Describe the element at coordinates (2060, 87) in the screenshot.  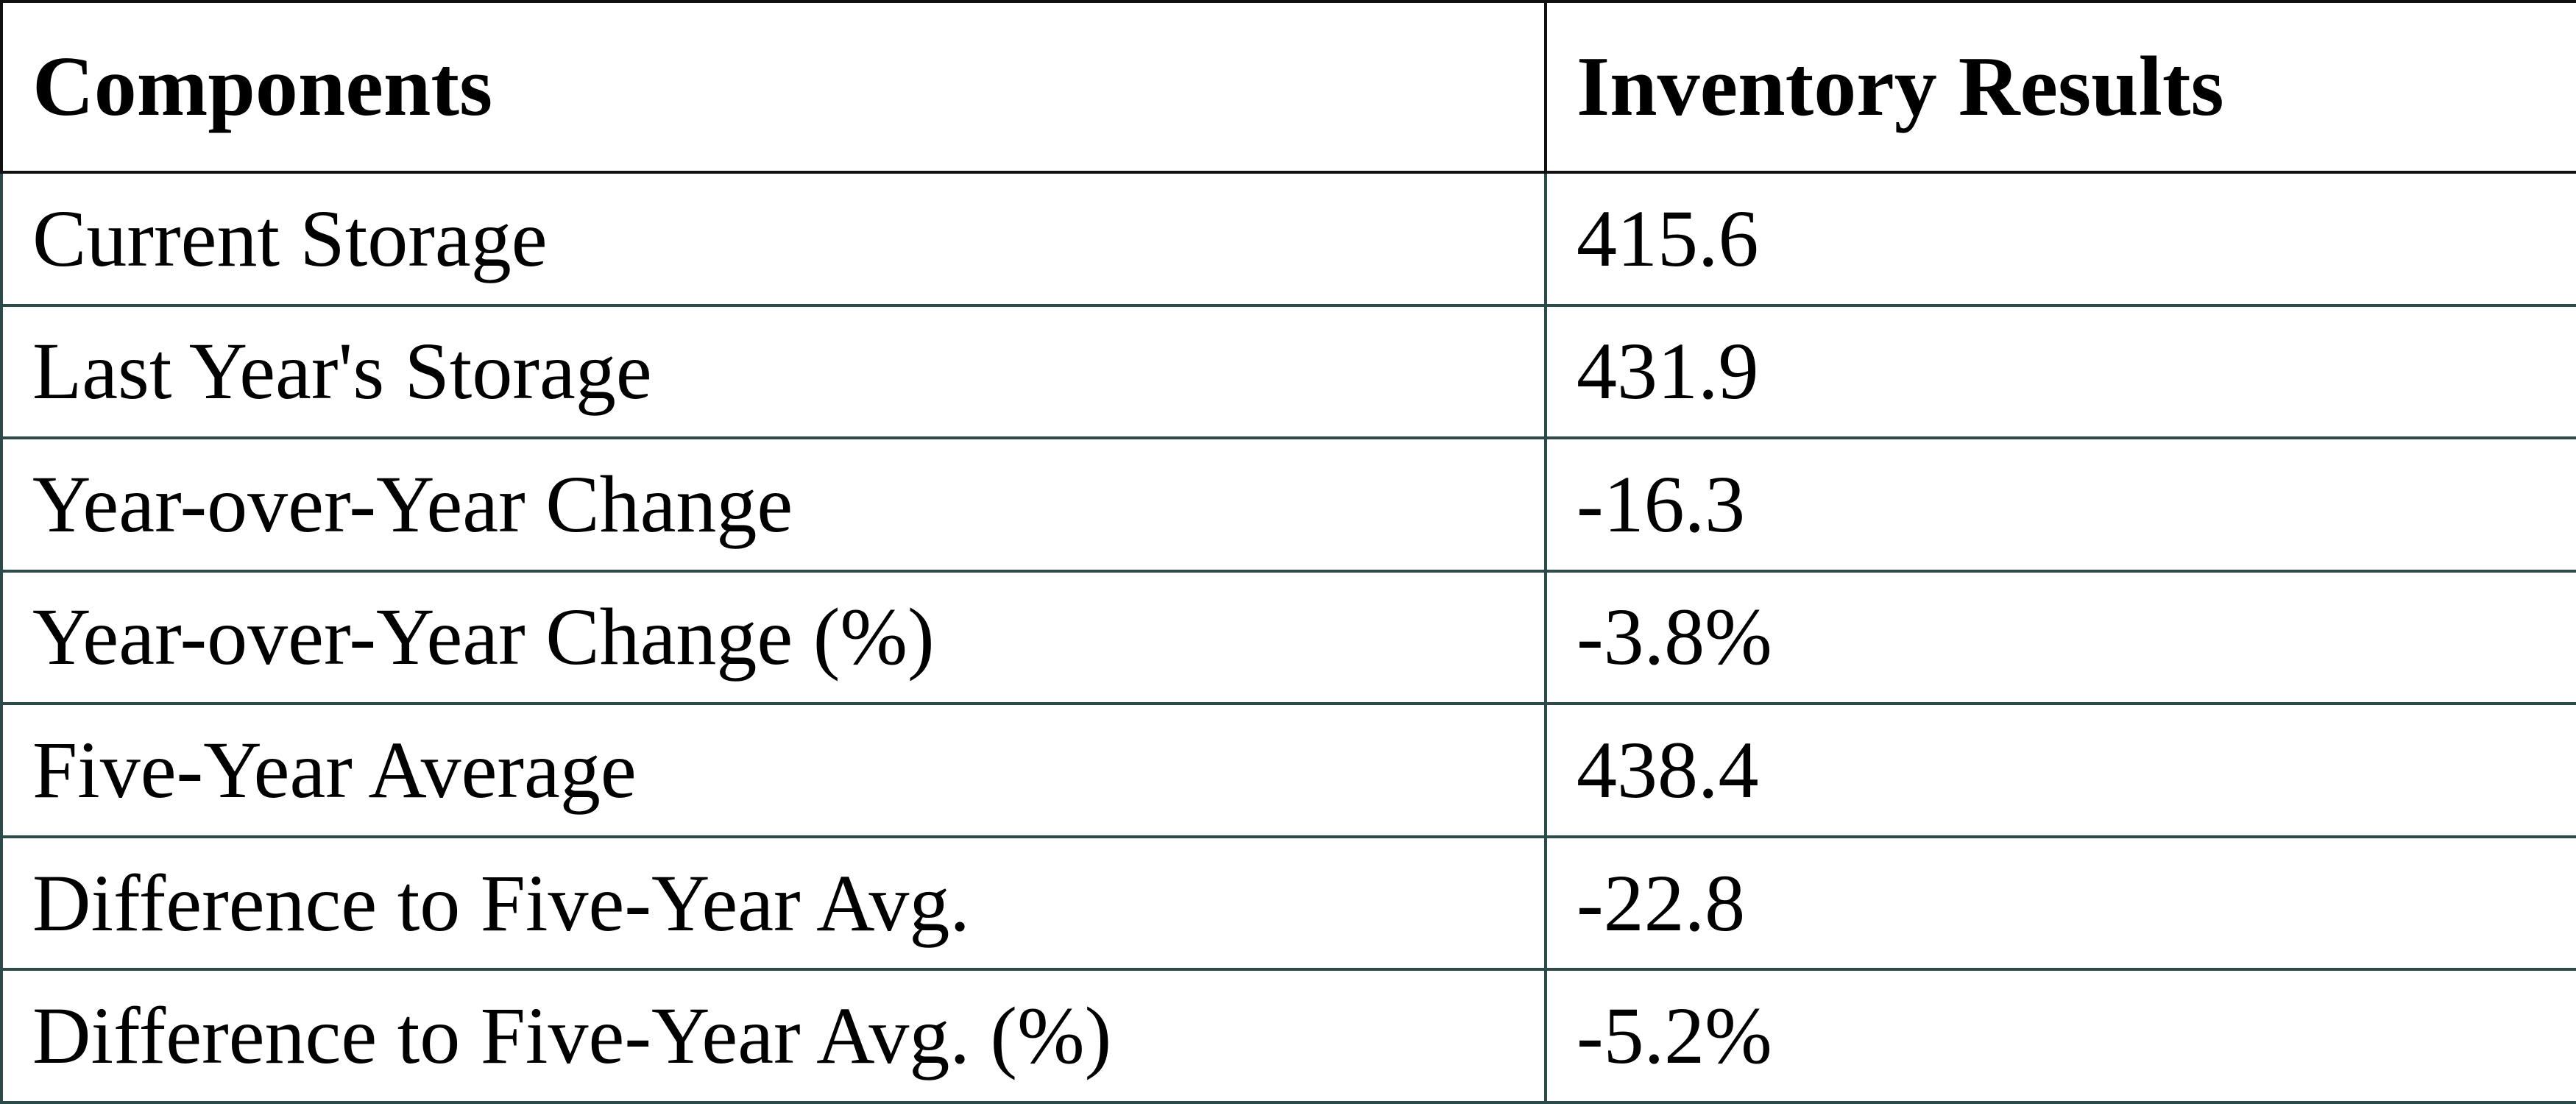
I see `header-cell: Inventory Results` at that location.